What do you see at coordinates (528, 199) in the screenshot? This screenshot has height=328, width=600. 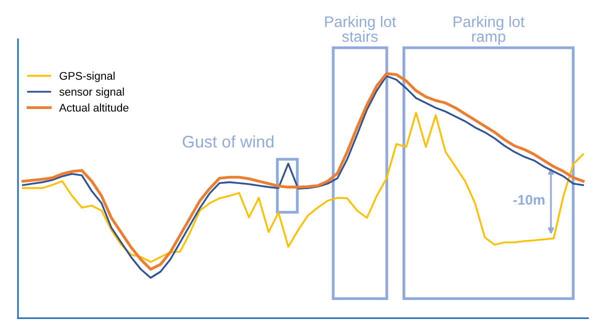 I see `annotation: -10m` at bounding box center [528, 199].